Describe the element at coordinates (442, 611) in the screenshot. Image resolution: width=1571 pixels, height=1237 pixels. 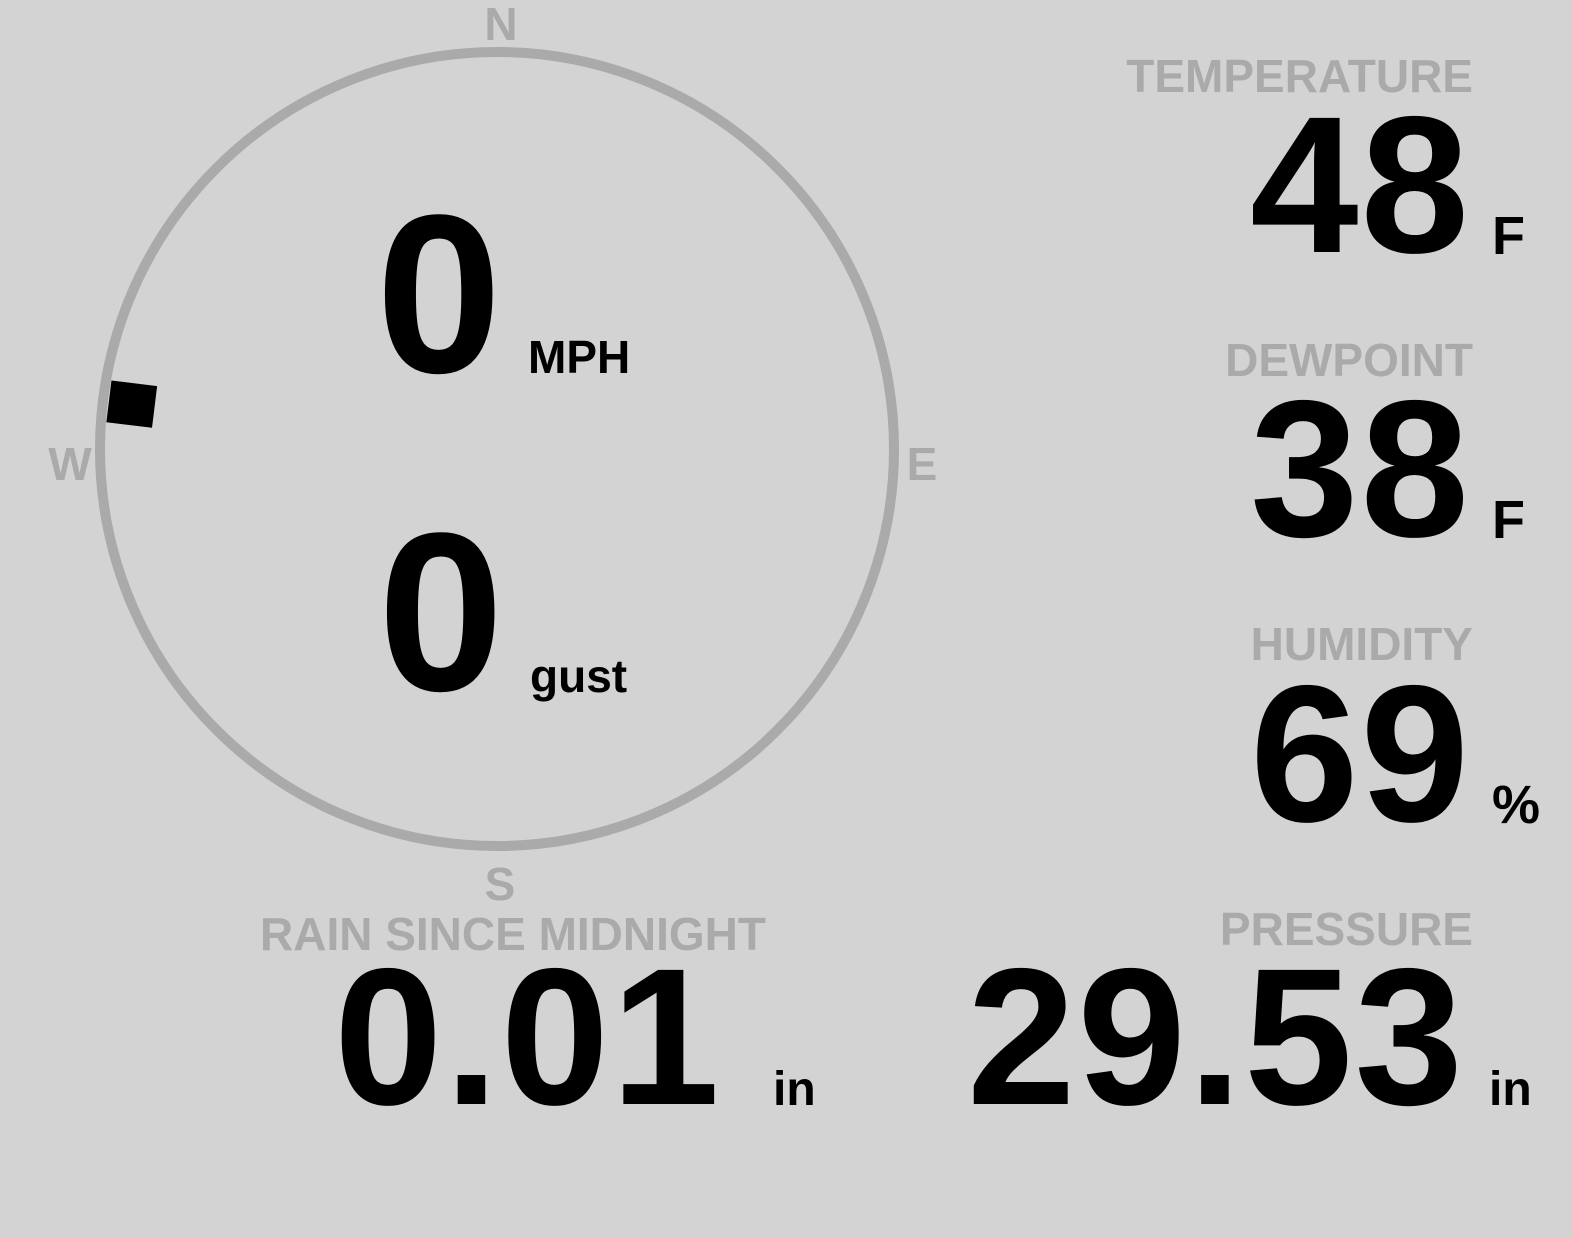
I see `wind-gust-value: 0` at that location.